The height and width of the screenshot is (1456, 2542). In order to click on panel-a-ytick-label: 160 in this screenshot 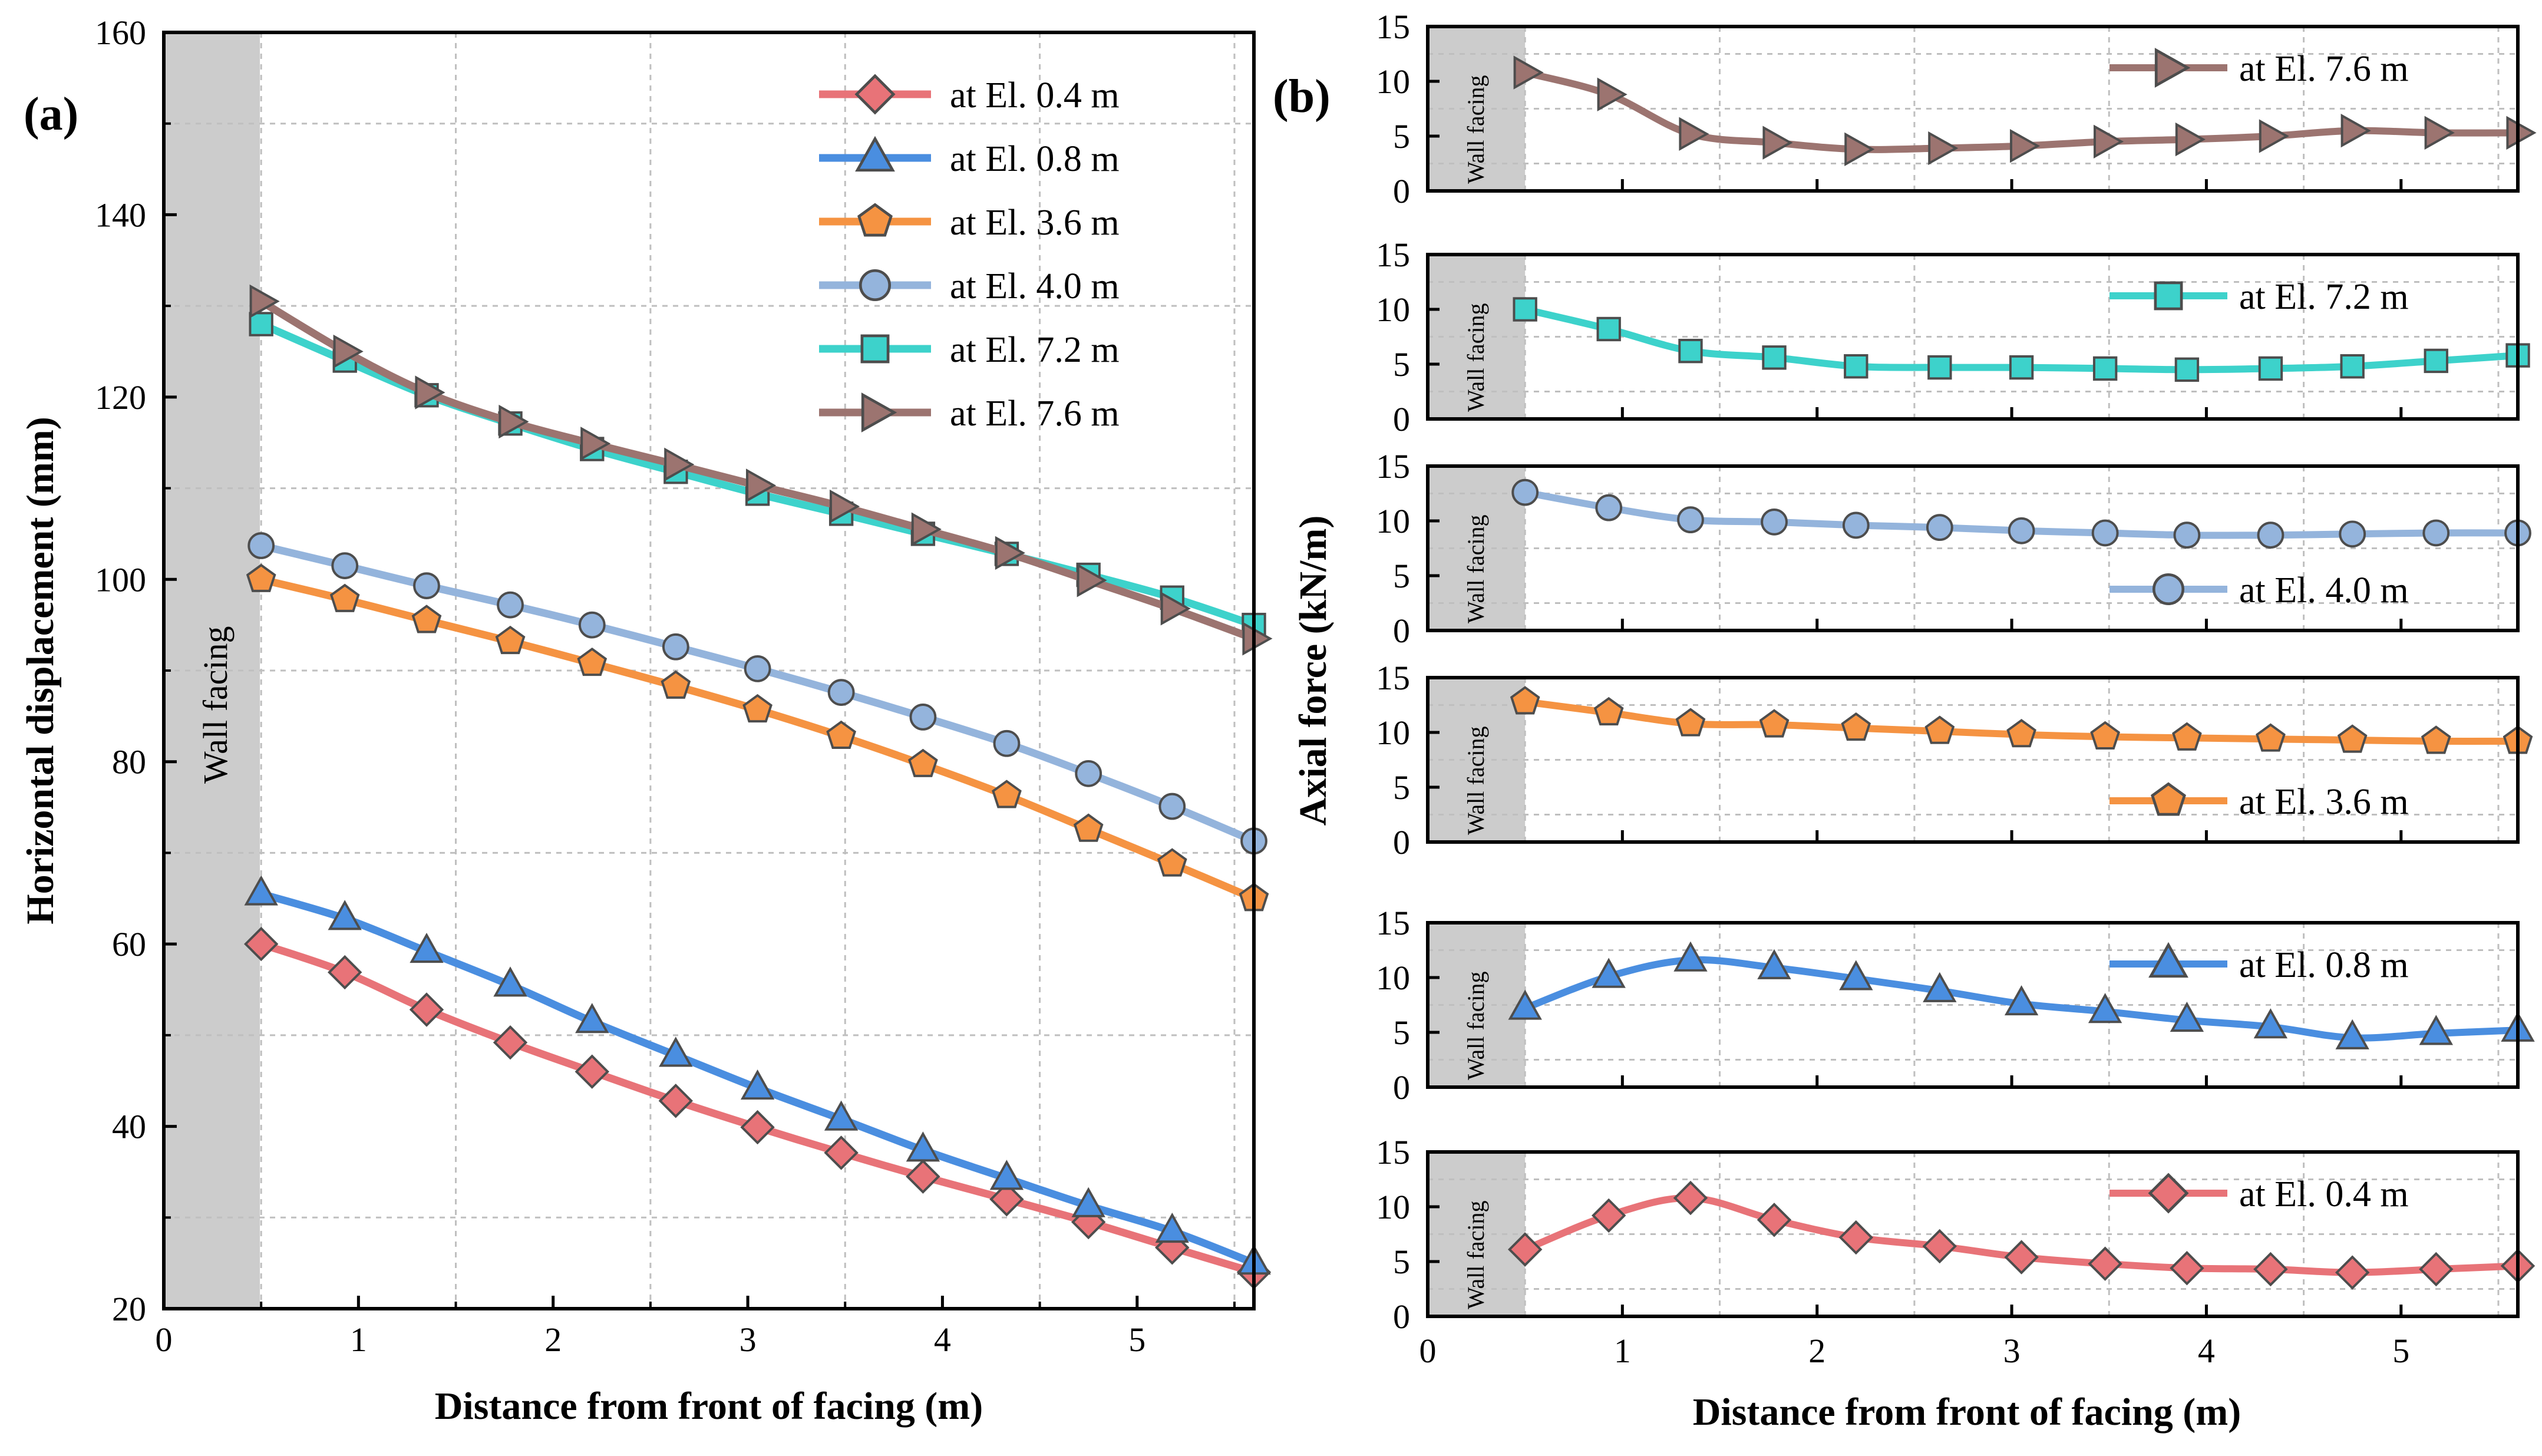, I will do `click(121, 33)`.